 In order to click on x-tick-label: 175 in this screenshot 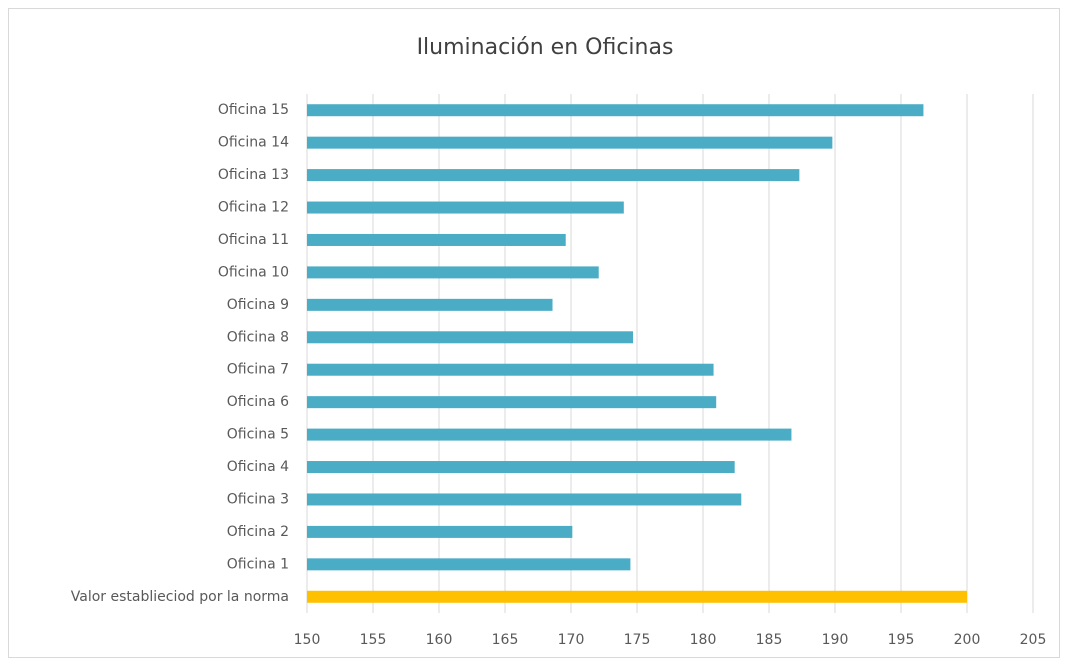, I will do `click(637, 640)`.